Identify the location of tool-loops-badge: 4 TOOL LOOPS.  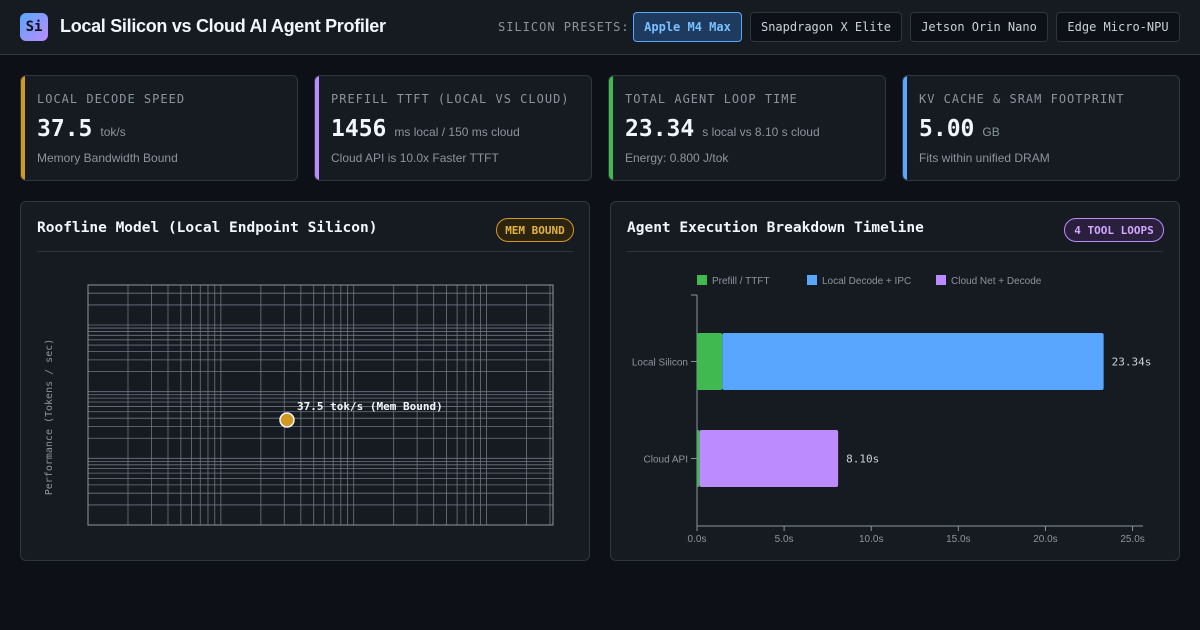
(1114, 230).